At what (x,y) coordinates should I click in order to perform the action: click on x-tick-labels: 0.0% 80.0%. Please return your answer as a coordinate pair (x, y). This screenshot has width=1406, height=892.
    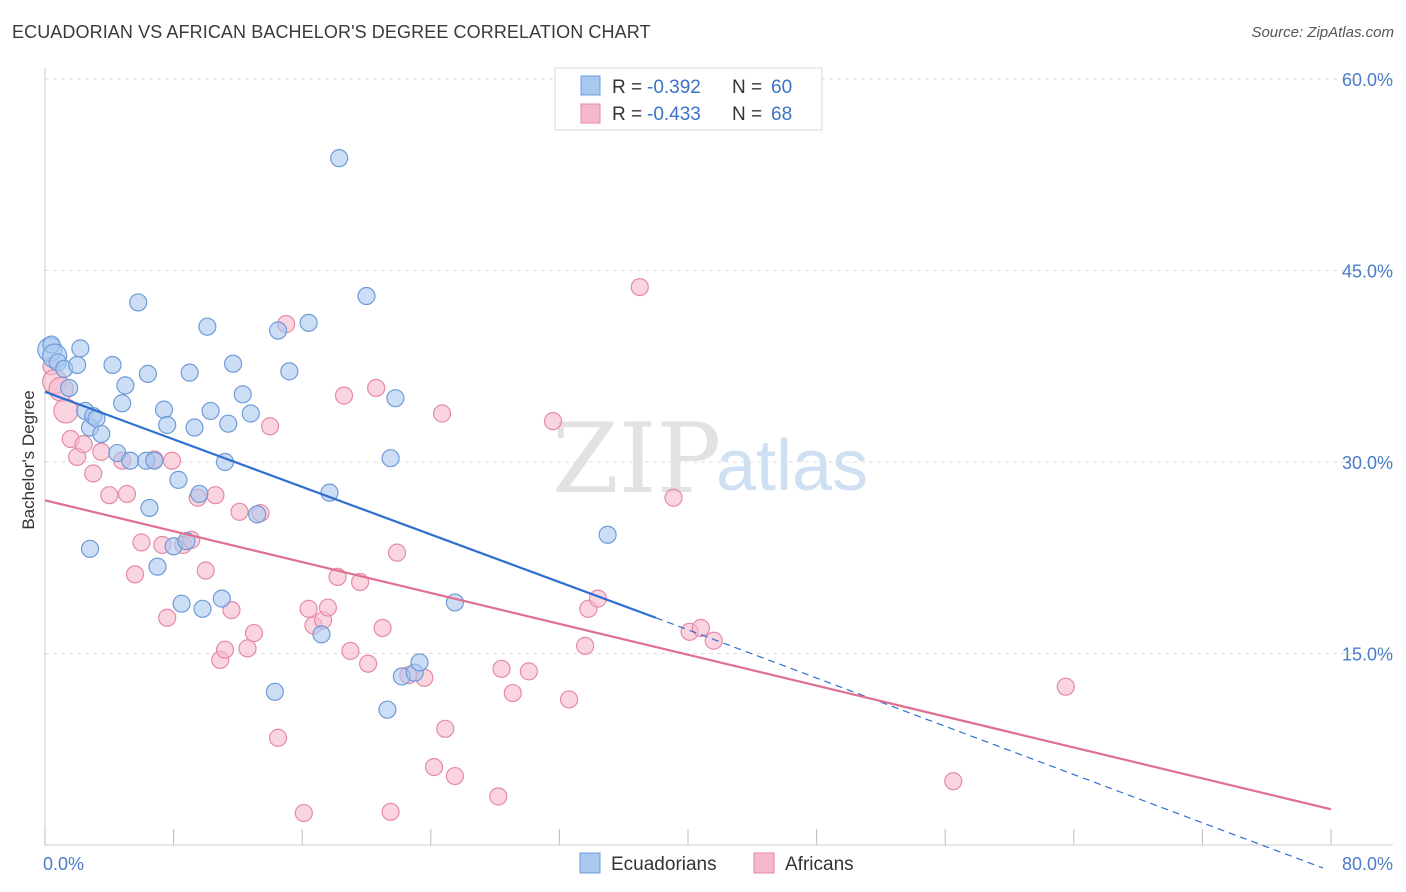
    Looking at the image, I should click on (718, 864).